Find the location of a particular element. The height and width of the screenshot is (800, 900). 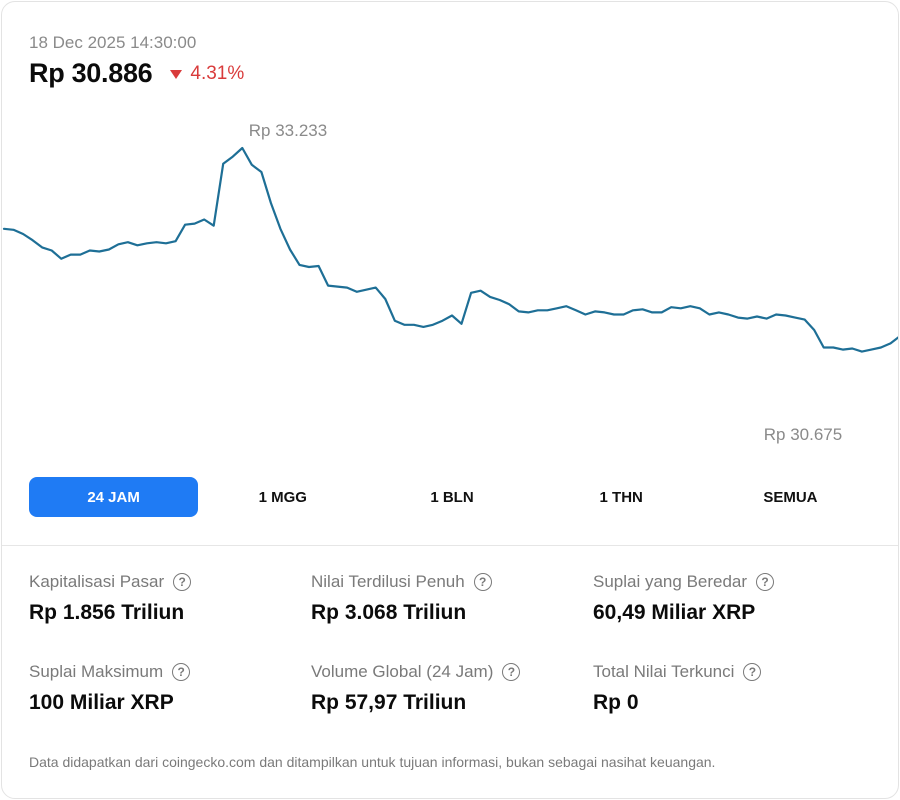

price-row: Rp 30.886 4.31% is located at coordinates (136, 73).